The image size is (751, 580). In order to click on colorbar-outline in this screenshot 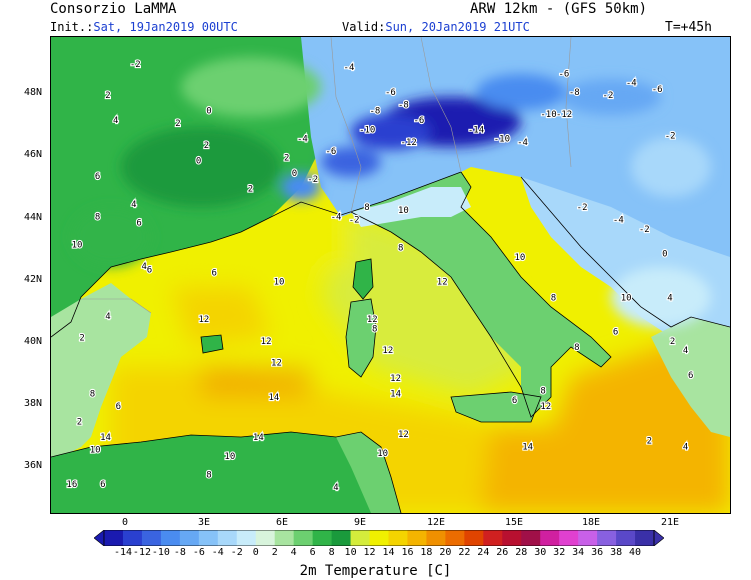, I will do `click(379, 538)`.